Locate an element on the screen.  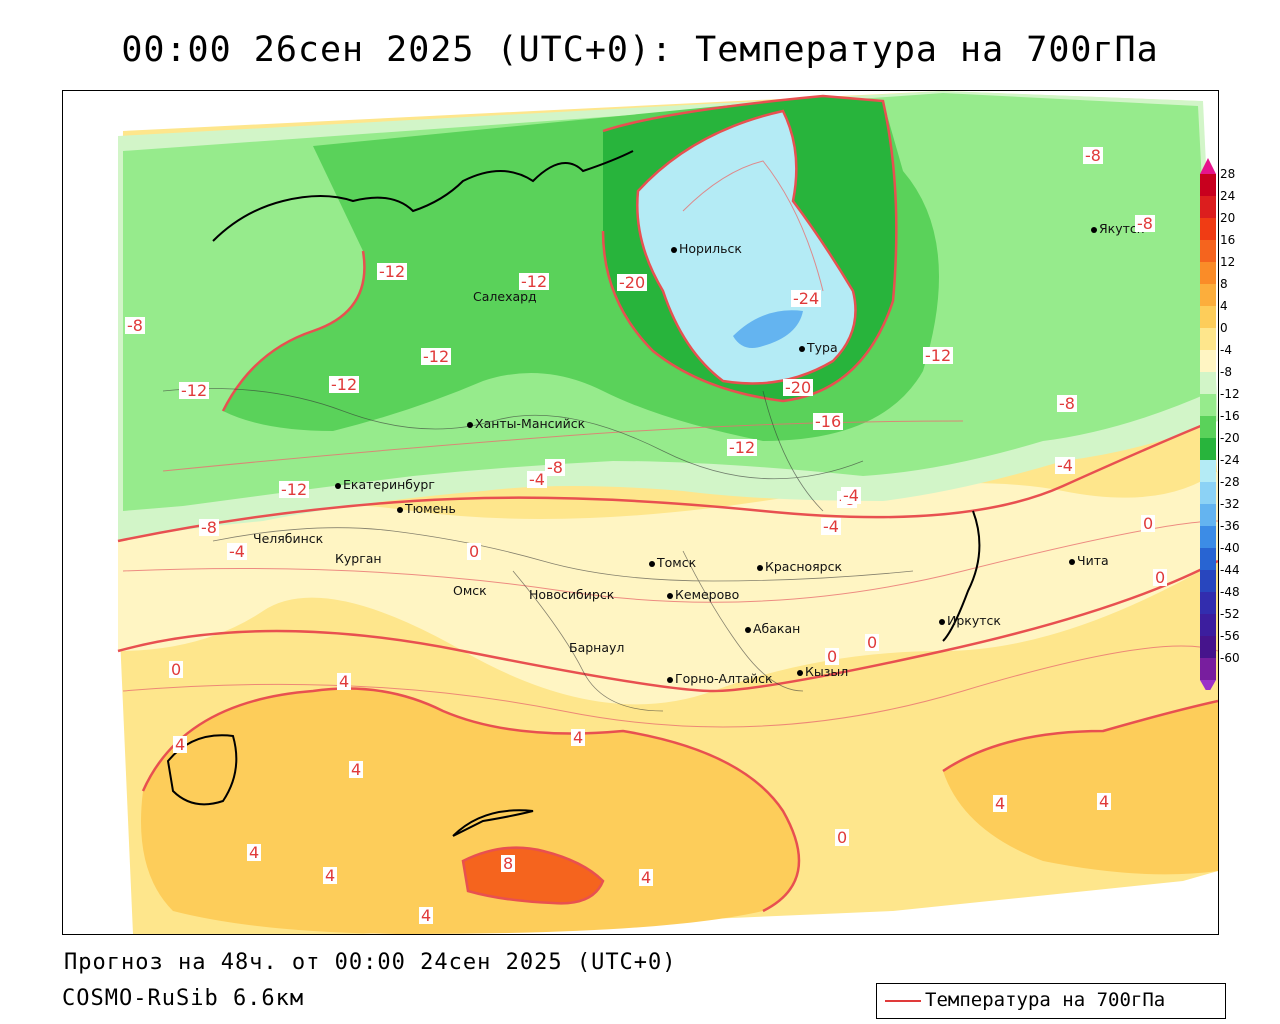
colorbar-tick-label: 8 is located at coordinates (1224, 284).